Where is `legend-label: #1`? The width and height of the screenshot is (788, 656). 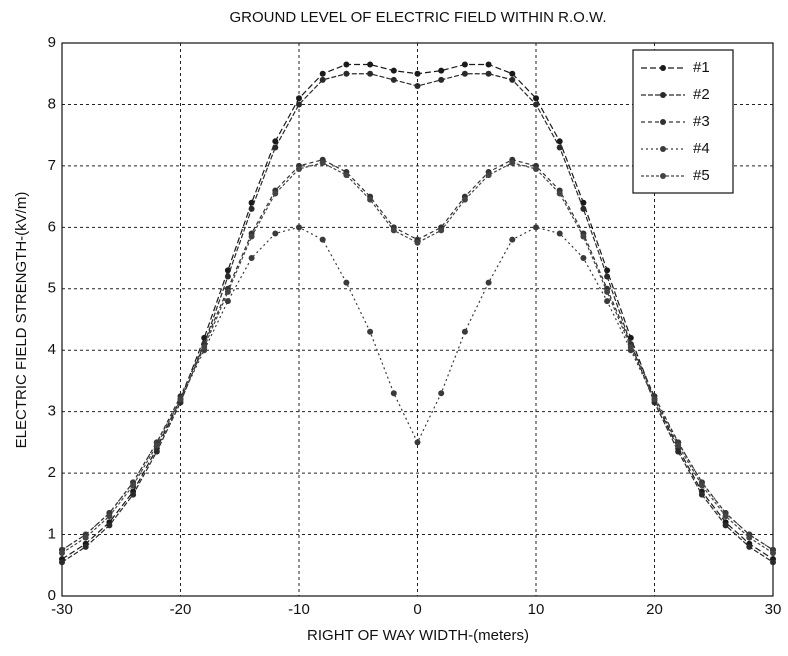 legend-label: #1 is located at coordinates (701, 67).